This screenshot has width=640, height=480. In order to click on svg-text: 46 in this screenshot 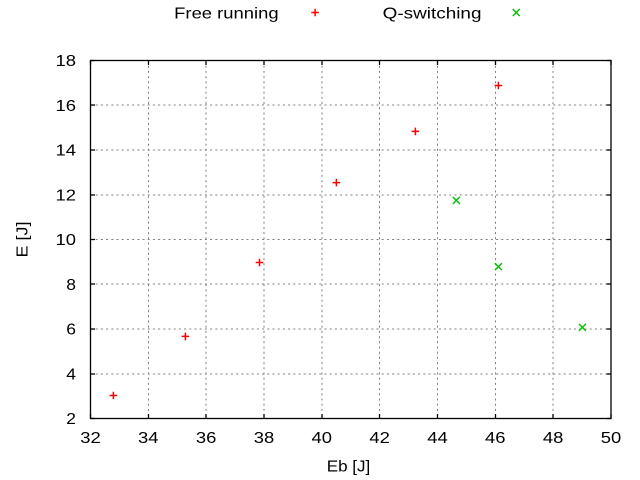, I will do `click(495, 438)`.